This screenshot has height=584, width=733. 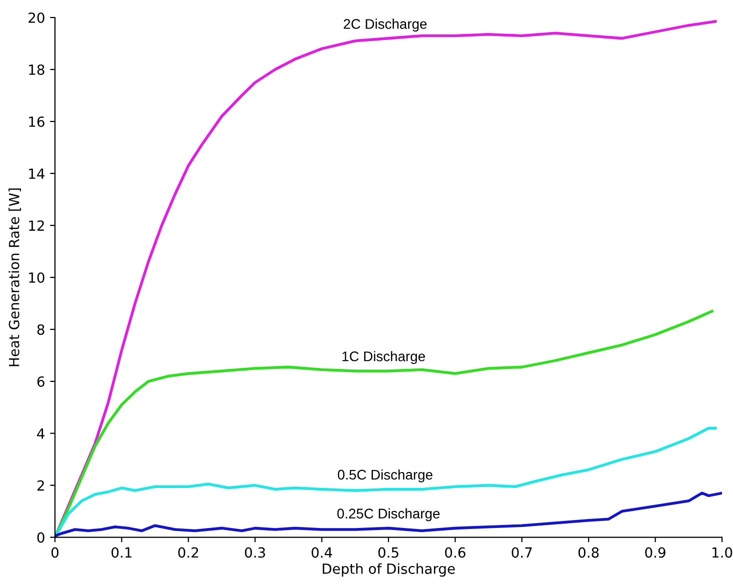 I want to click on x-tick-label: 0.5, so click(x=388, y=552).